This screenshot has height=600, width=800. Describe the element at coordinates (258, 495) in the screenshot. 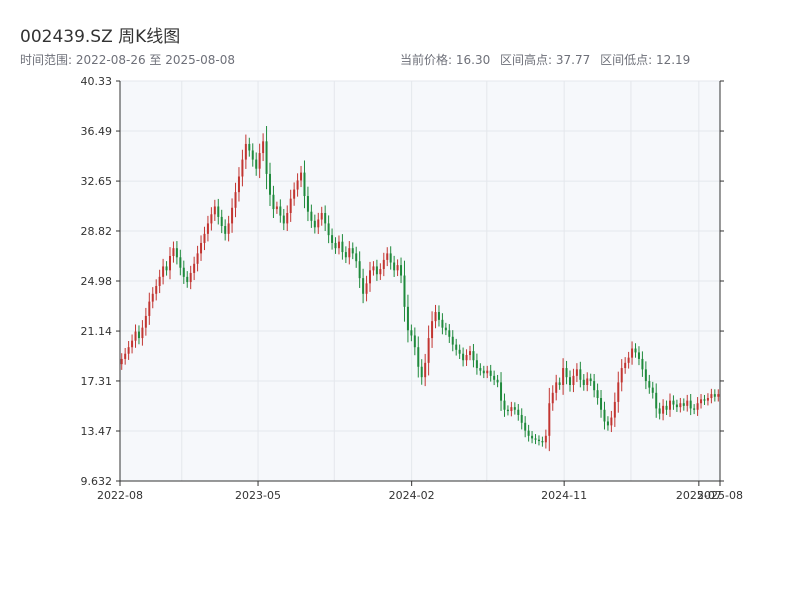

I see `x-tick-label: 2023-05` at that location.